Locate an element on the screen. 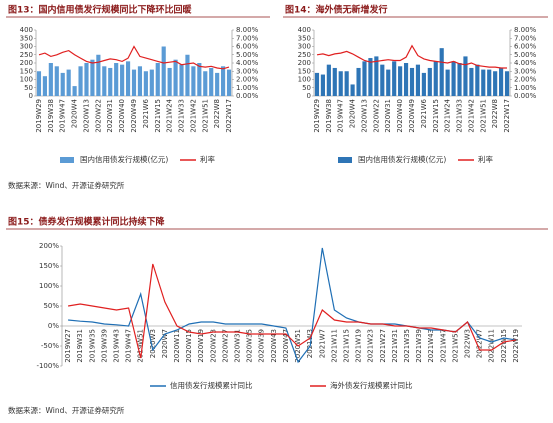  x-tick-label: 2020W43 is located at coordinates (274, 346).